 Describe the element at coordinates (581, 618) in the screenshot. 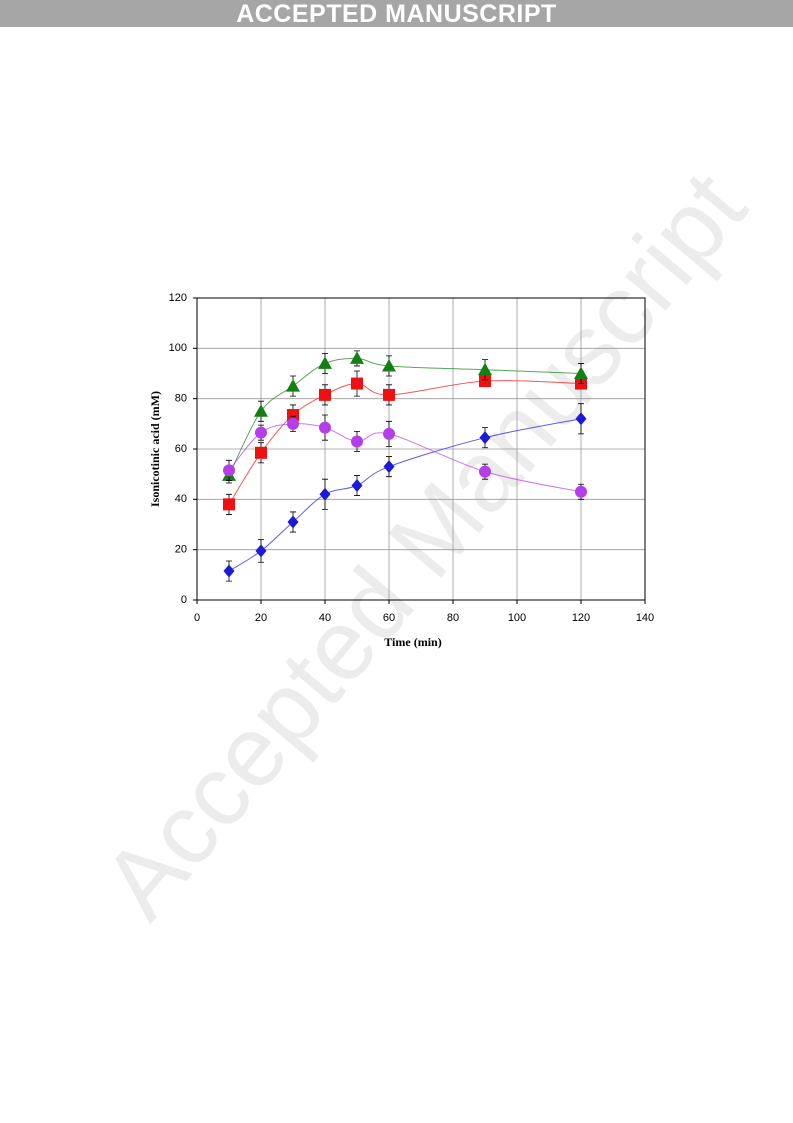

I see `x-tick-label: 120` at that location.